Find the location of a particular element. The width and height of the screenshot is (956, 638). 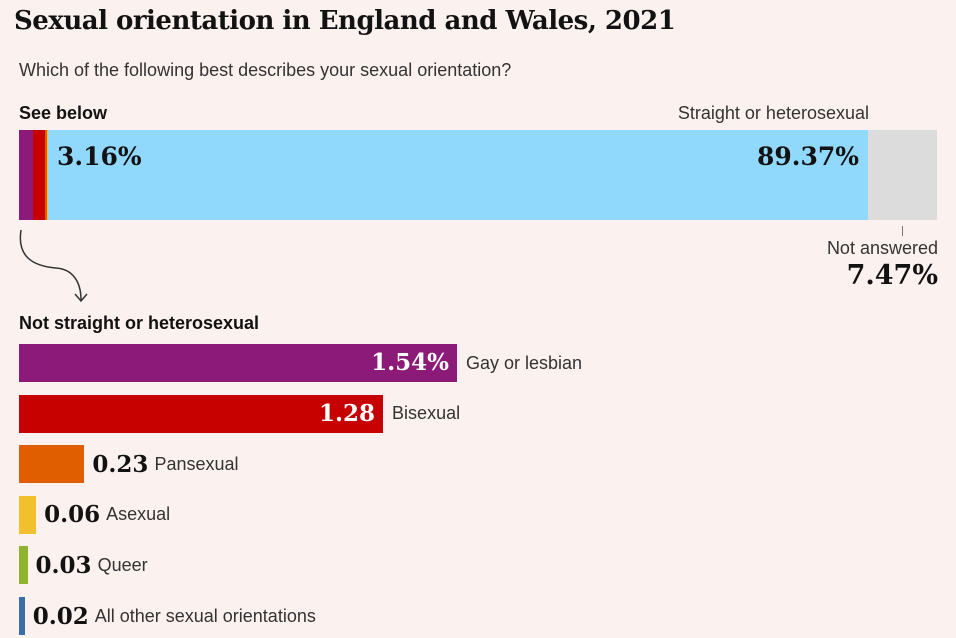

category-label-asexual: Asexual is located at coordinates (138, 514).